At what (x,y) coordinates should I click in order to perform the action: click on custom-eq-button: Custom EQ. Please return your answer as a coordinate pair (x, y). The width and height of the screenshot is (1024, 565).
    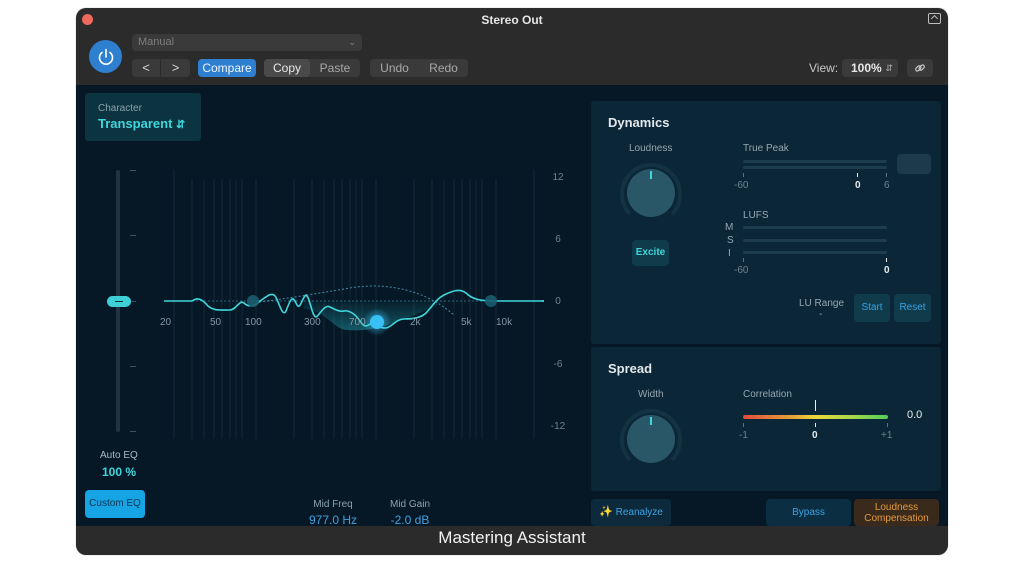
    Looking at the image, I should click on (115, 504).